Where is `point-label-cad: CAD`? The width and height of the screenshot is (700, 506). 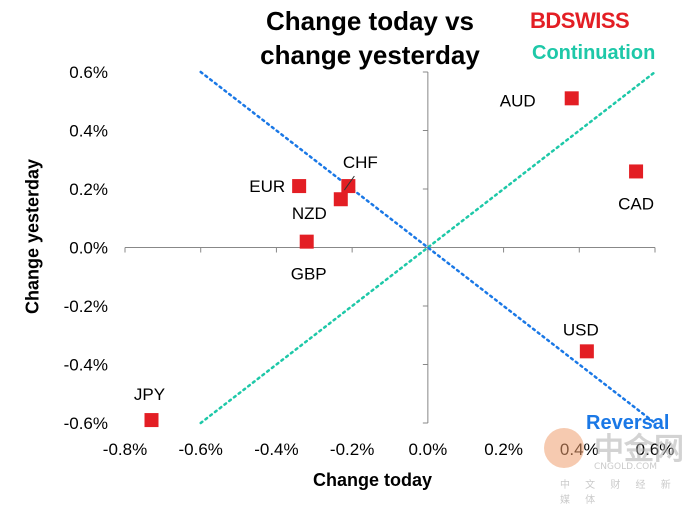 point-label-cad: CAD is located at coordinates (636, 203).